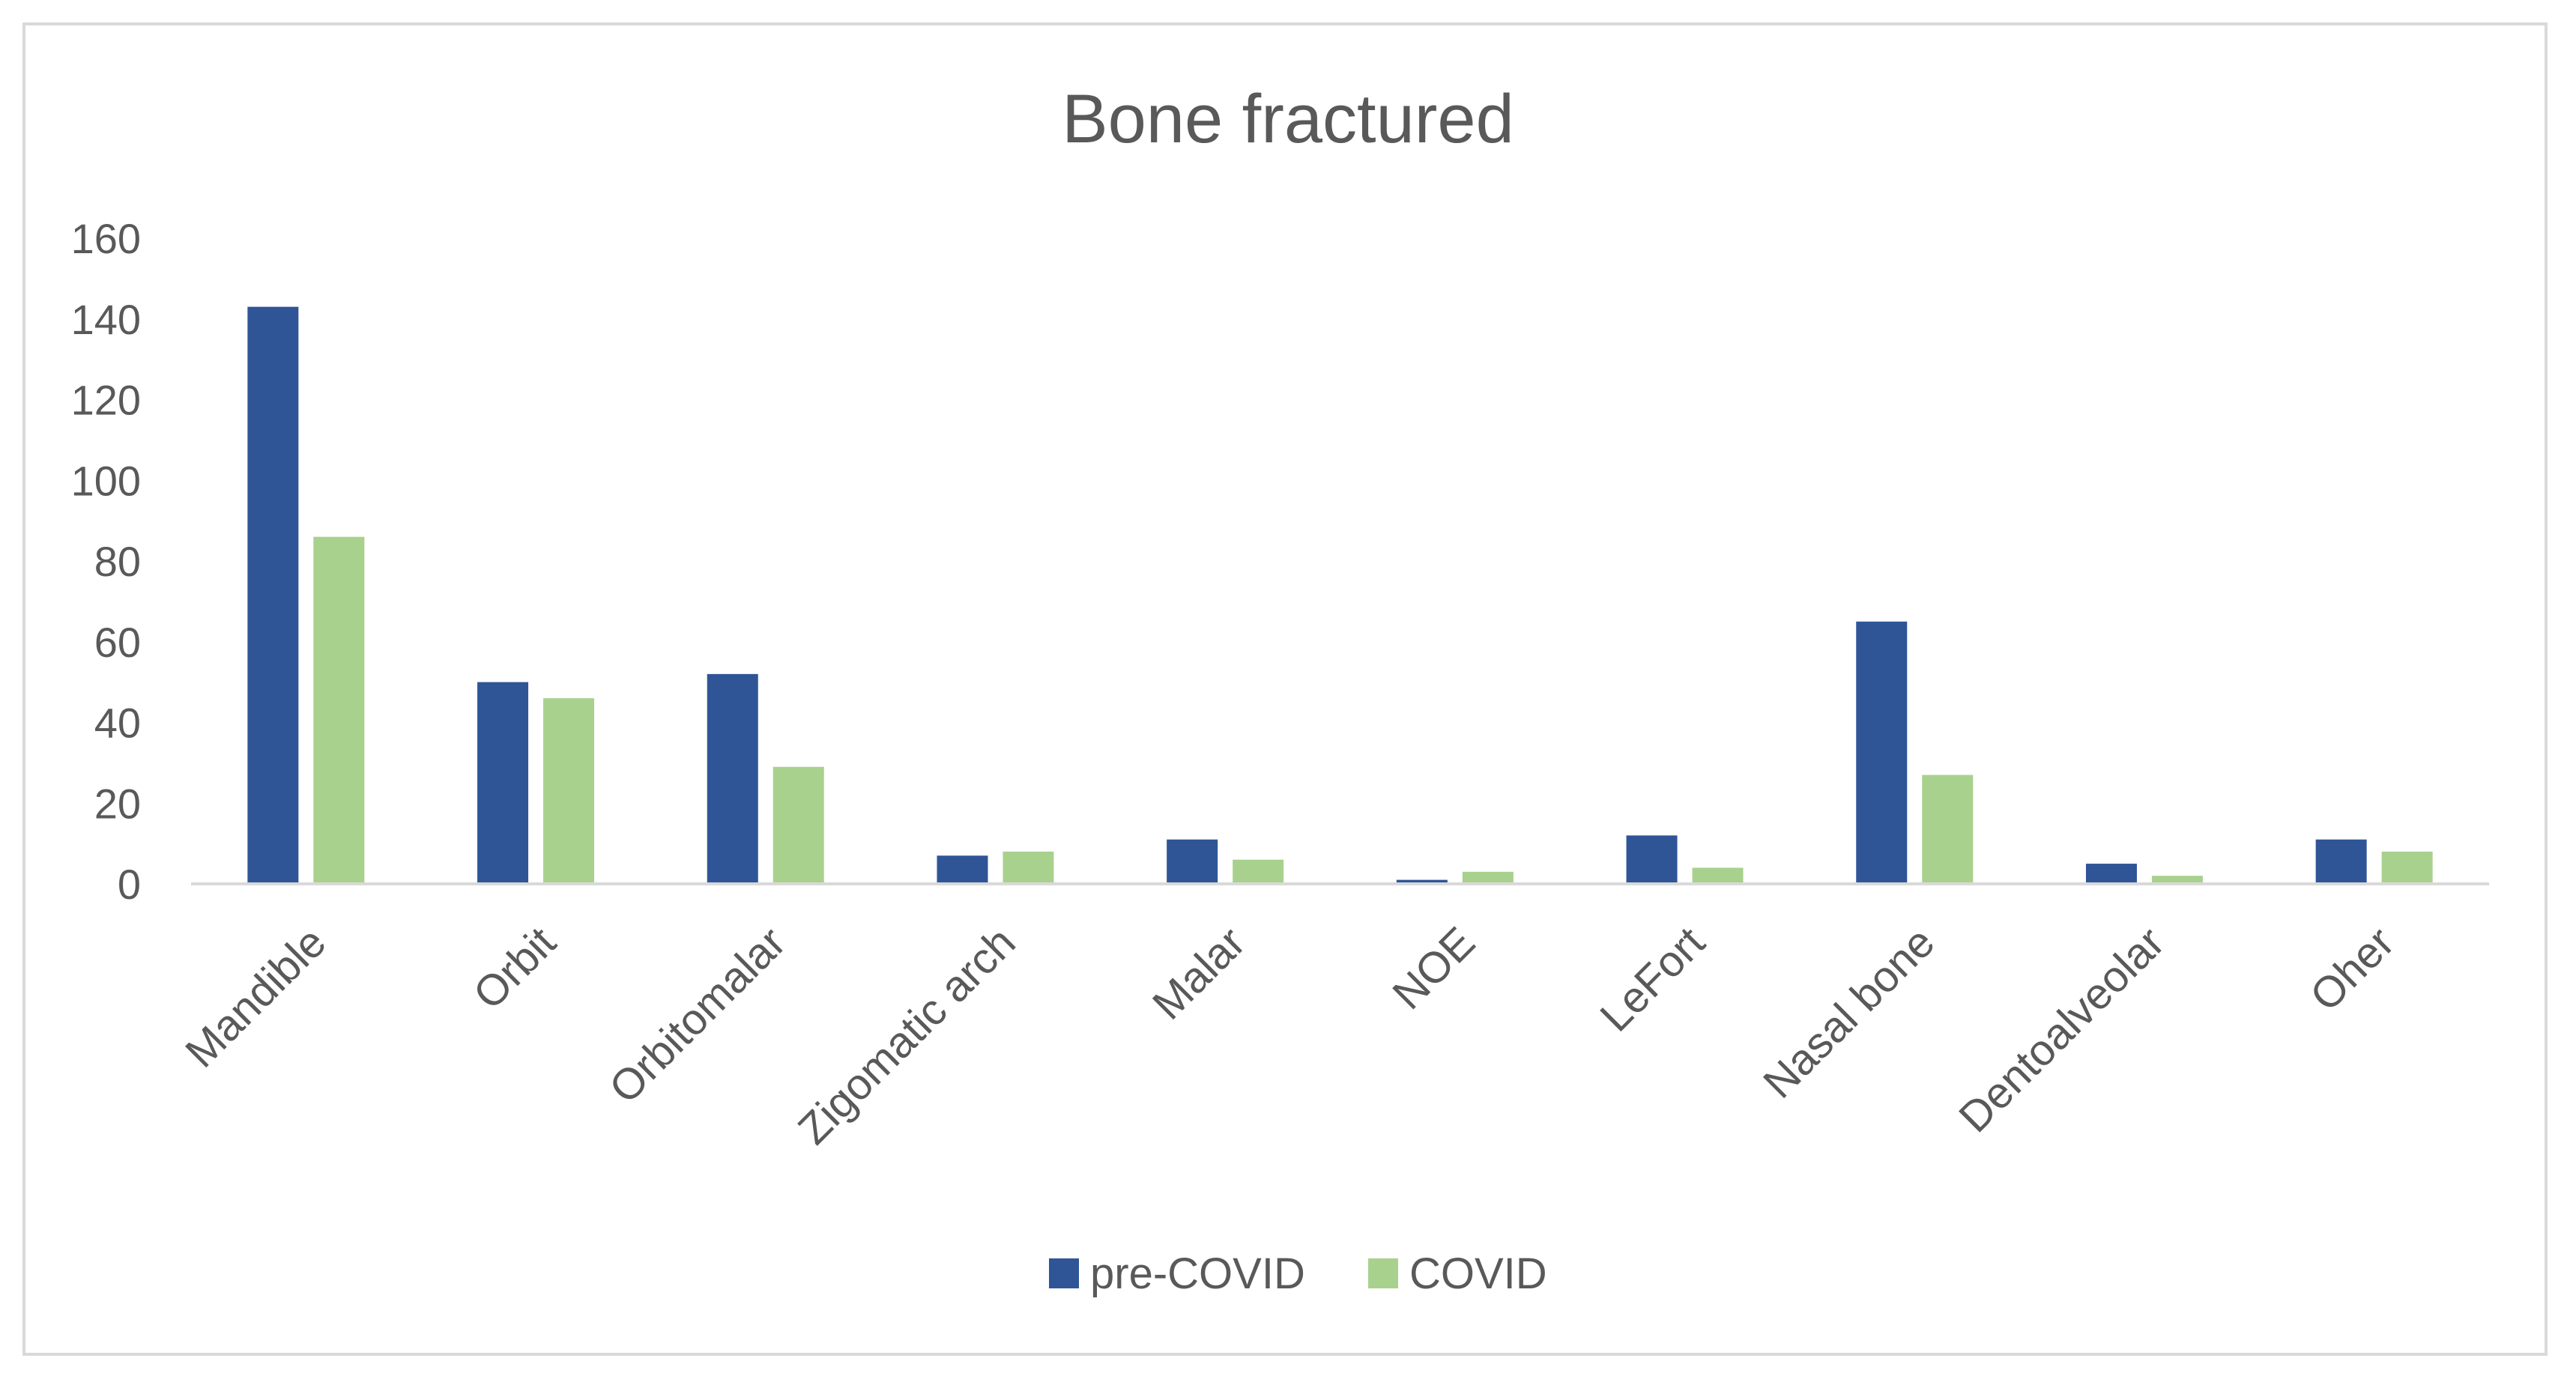  I want to click on y-tick-label: 100, so click(106, 481).